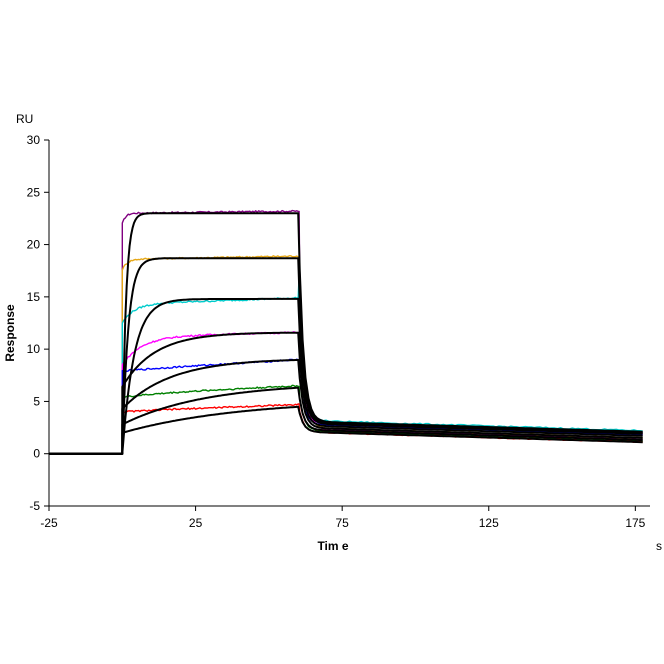 This screenshot has width=664, height=664. I want to click on y-tick-label: 25, so click(34, 192).